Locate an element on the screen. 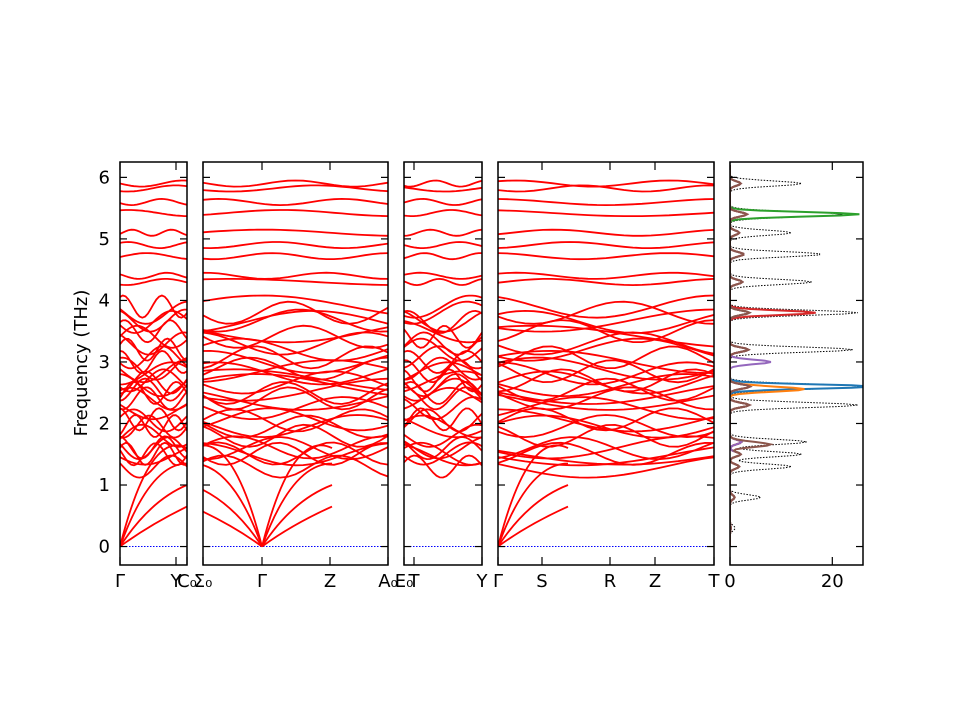  y-tick-label: 3 is located at coordinates (104, 362).